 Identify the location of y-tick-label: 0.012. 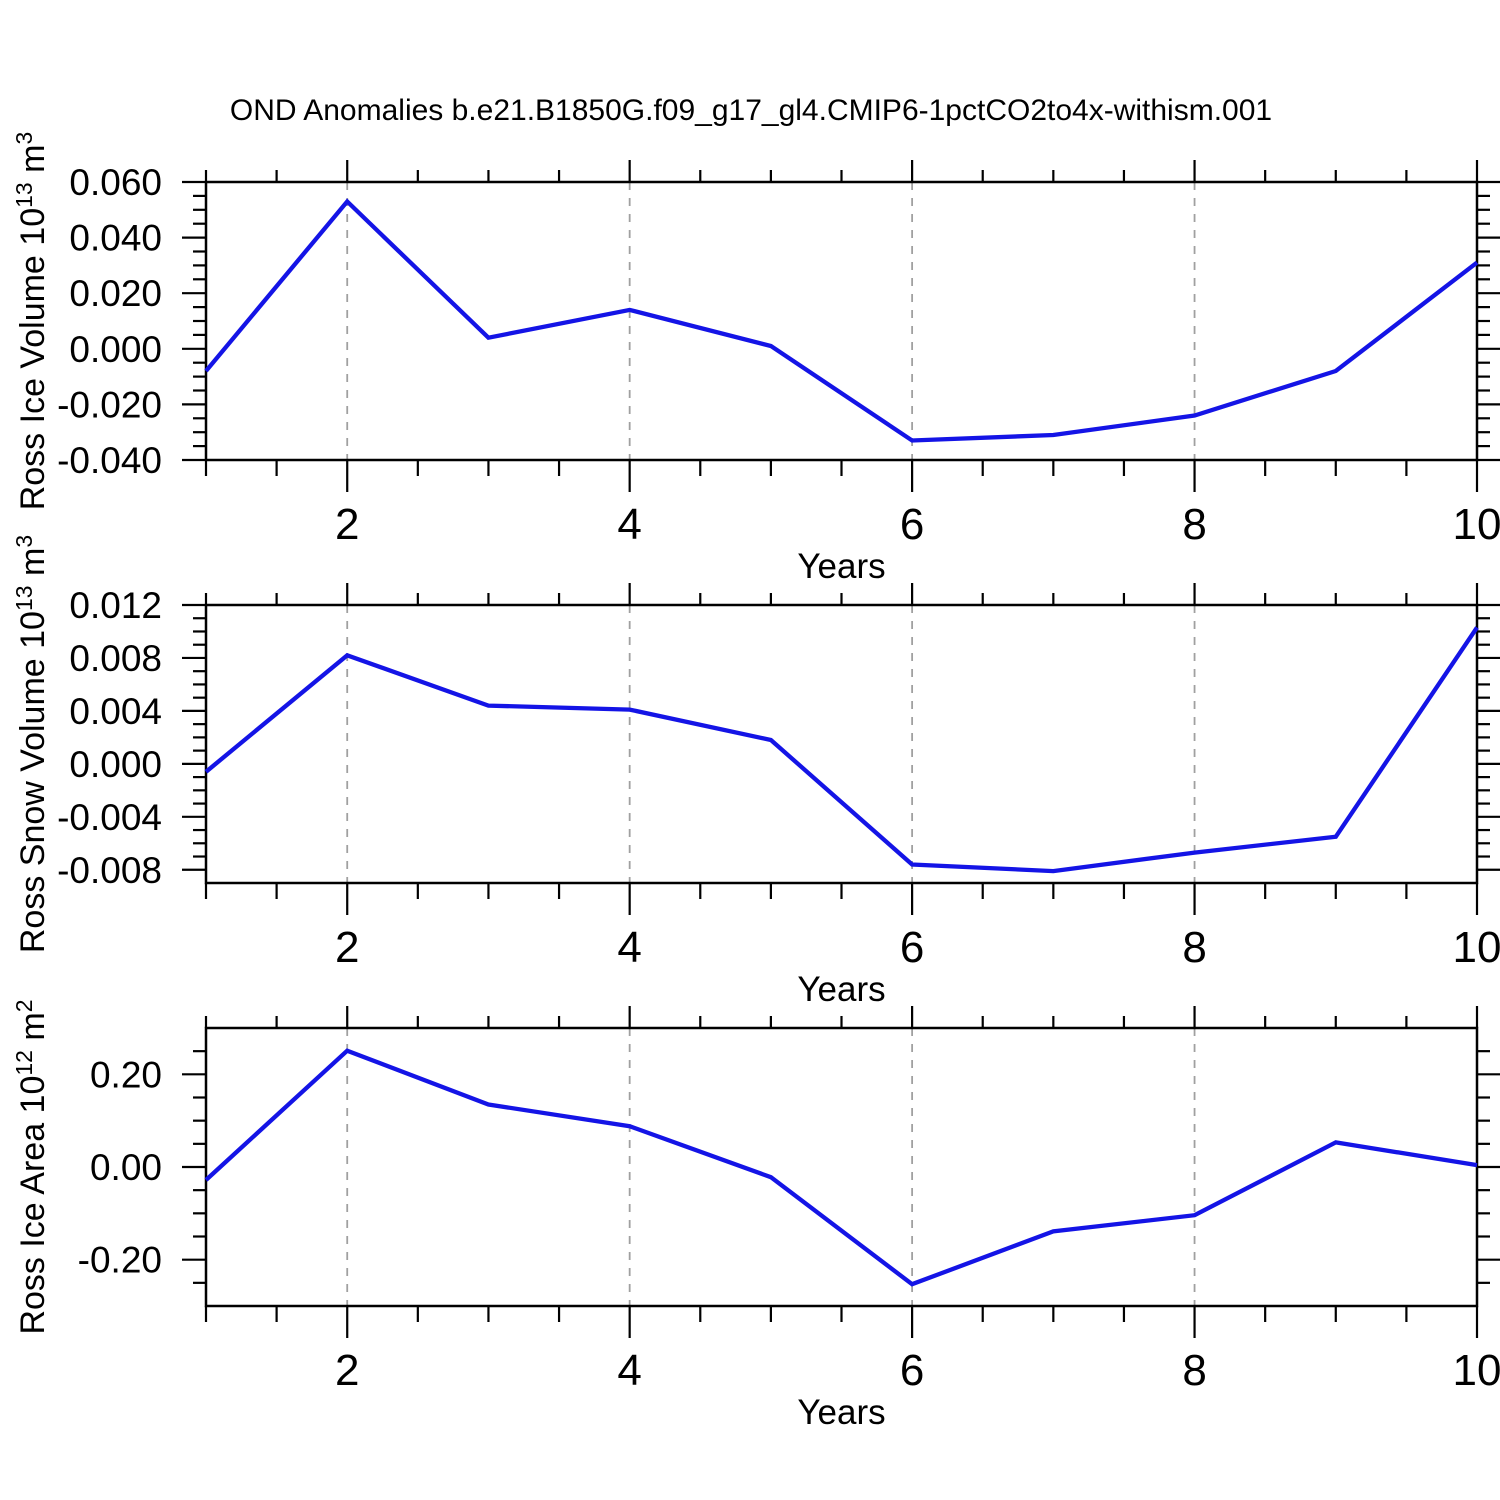
(115, 605).